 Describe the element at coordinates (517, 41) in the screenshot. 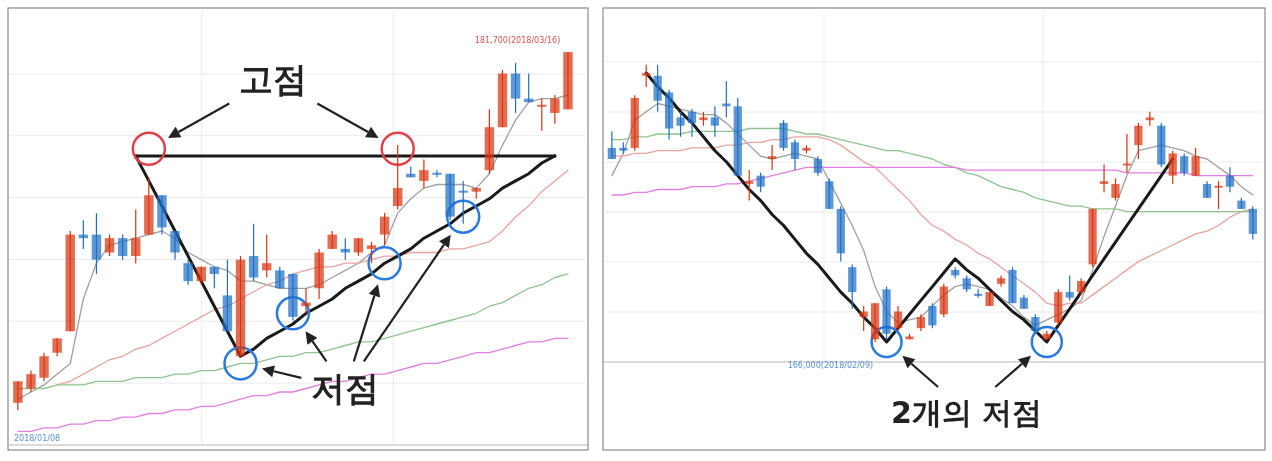

I see `text: 181,700(2018/03/16)` at that location.